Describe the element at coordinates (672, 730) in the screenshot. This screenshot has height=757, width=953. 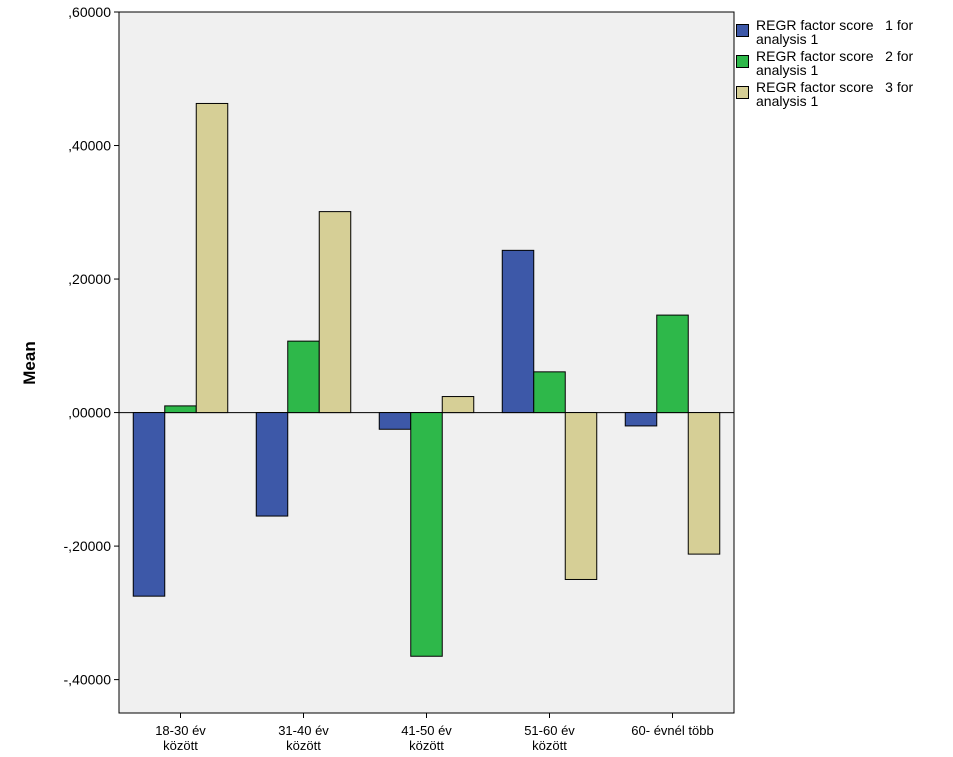
I see `x-category-label: 60- évnél több` at that location.